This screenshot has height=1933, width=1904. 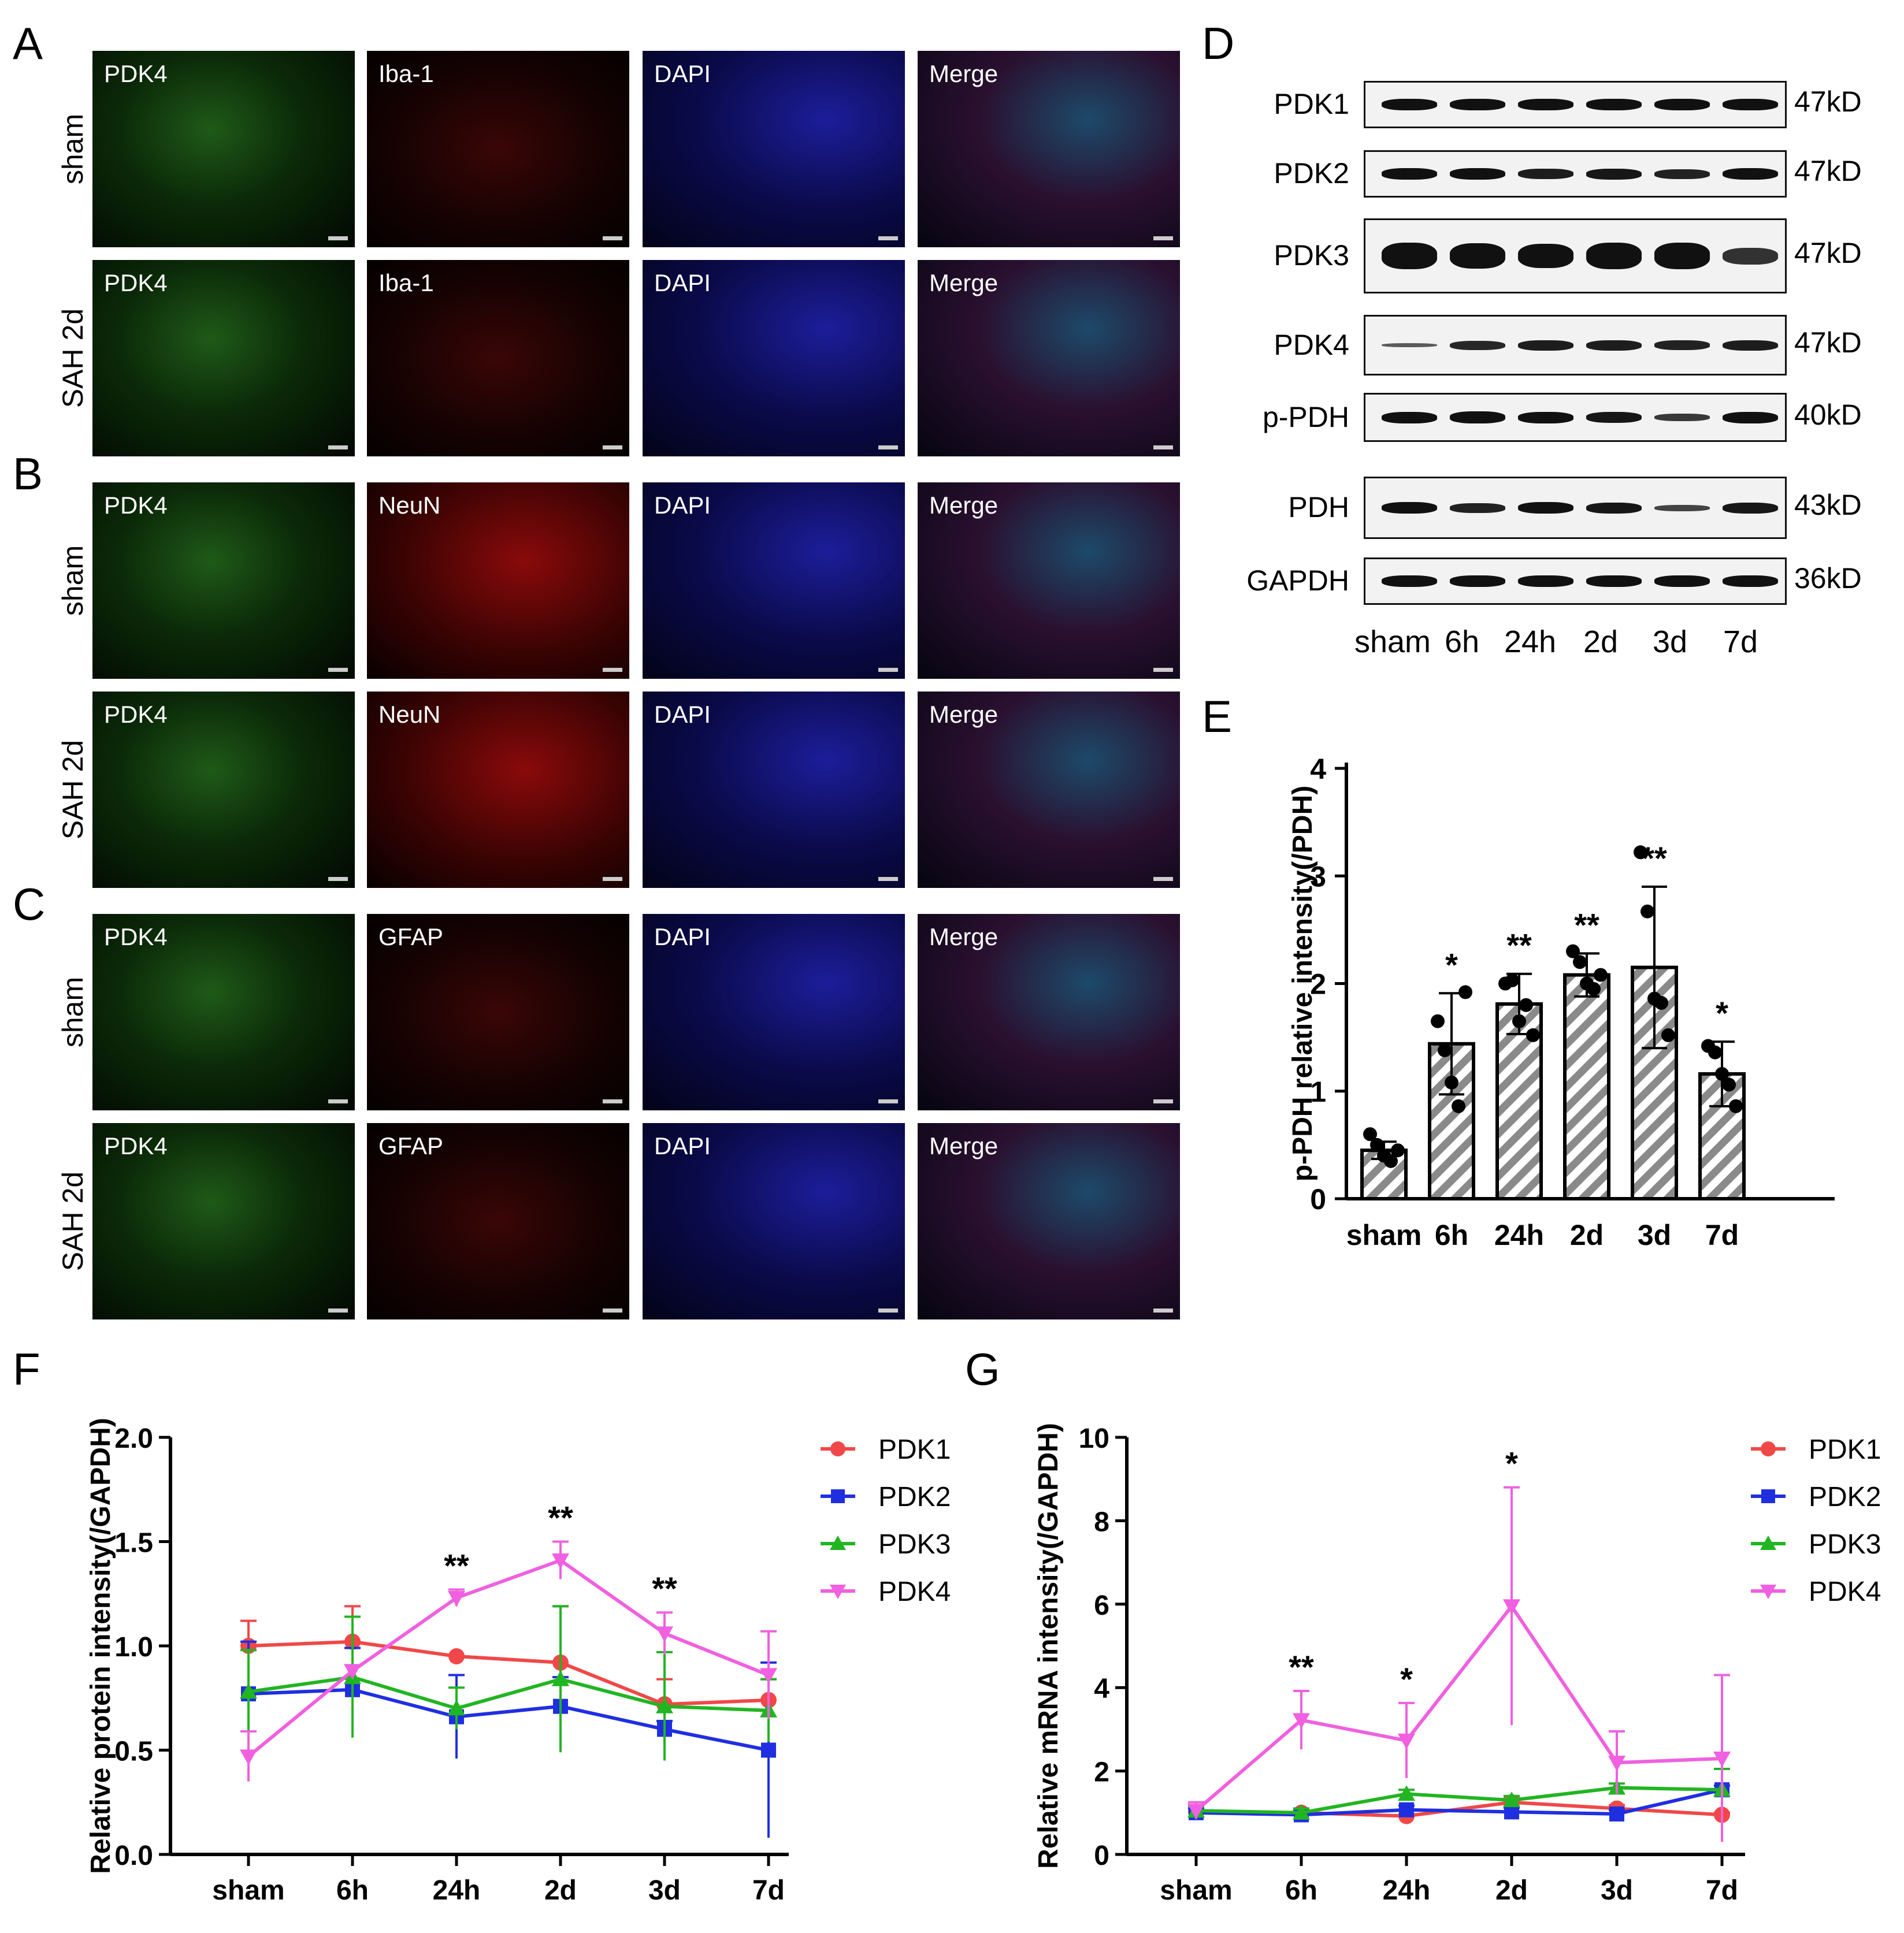 What do you see at coordinates (1311, 104) in the screenshot?
I see `blot-protein-label: PDK1` at bounding box center [1311, 104].